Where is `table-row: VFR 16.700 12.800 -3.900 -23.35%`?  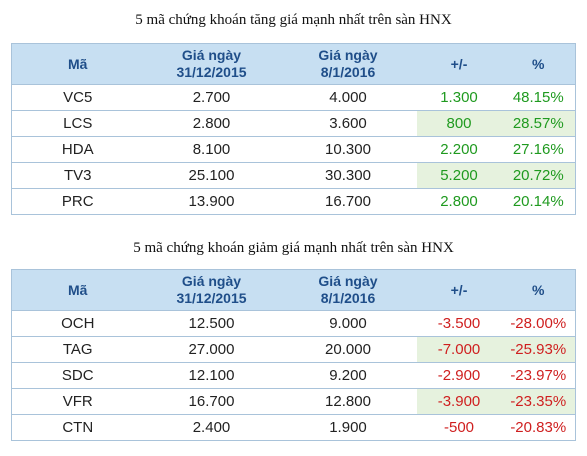 table-row: VFR 16.700 12.800 -3.900 -23.35% is located at coordinates (293, 401).